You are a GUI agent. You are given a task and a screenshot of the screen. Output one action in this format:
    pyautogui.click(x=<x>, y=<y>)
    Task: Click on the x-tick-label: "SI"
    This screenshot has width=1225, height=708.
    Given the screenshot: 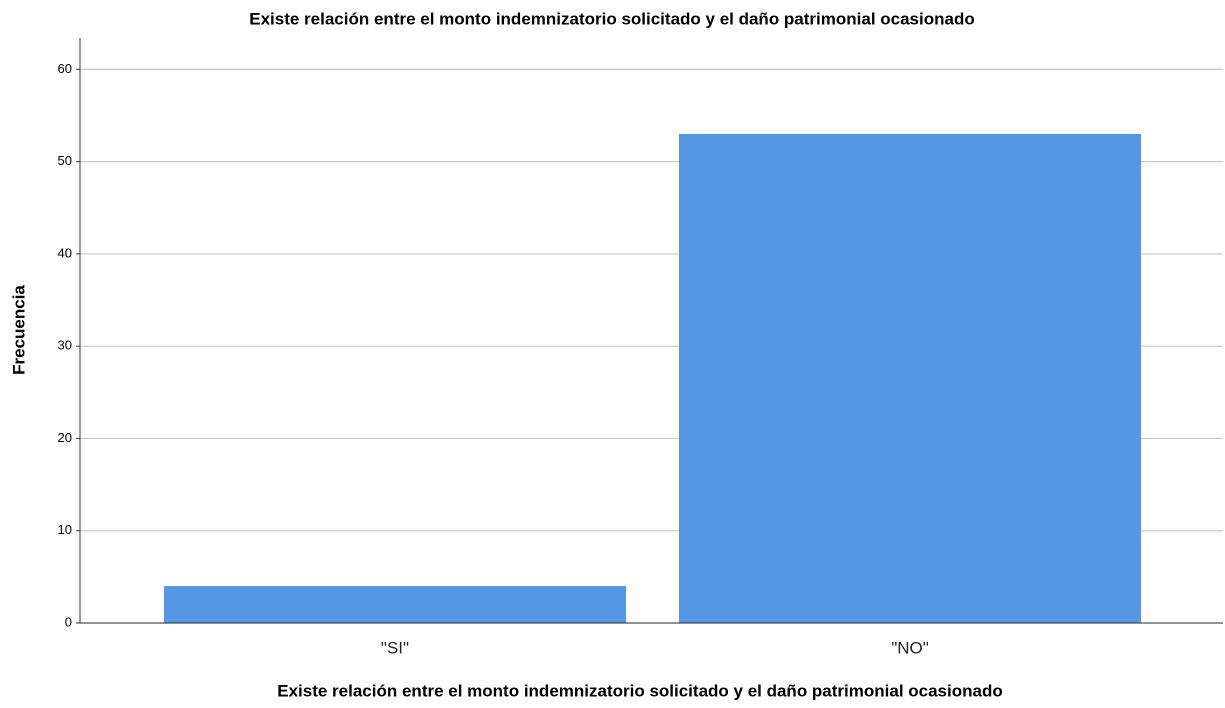 What is the action you would take?
    pyautogui.click(x=395, y=647)
    